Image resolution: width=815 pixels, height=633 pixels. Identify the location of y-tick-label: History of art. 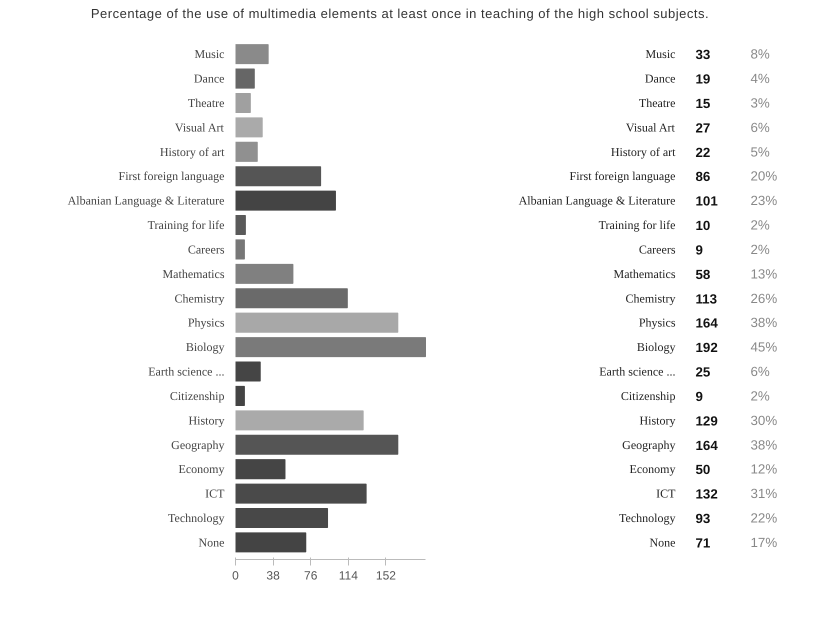
(193, 151).